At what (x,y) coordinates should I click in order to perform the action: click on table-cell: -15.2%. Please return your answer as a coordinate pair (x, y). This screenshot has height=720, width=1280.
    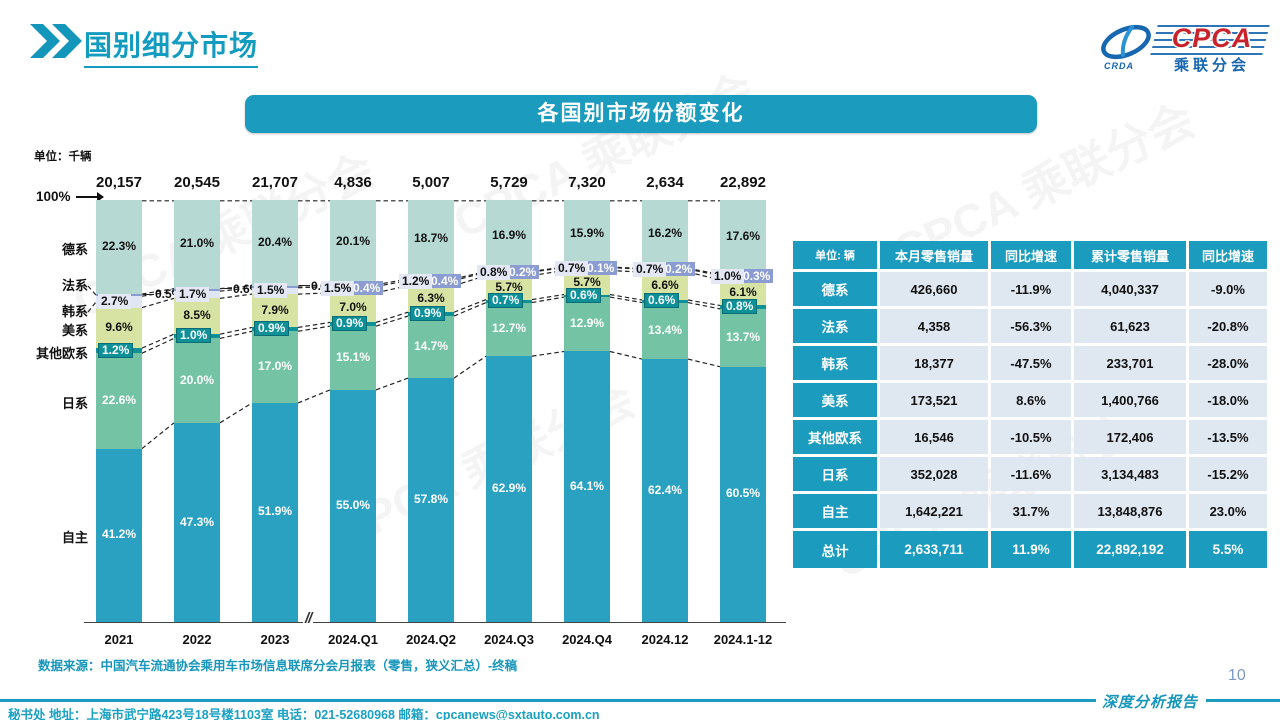
    Looking at the image, I should click on (1228, 474).